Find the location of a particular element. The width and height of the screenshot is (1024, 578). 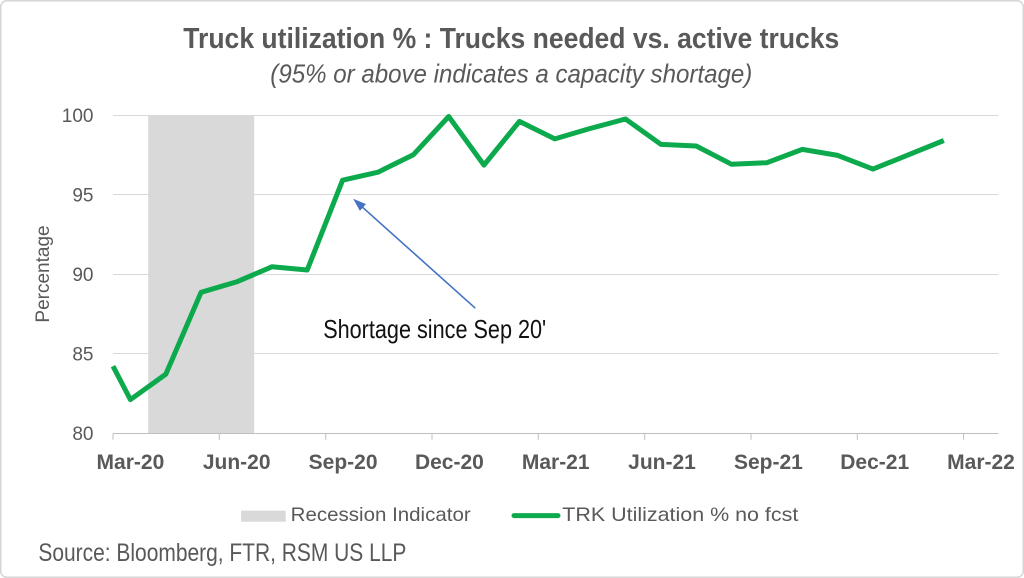

svg-text: 85 is located at coordinates (82, 354).